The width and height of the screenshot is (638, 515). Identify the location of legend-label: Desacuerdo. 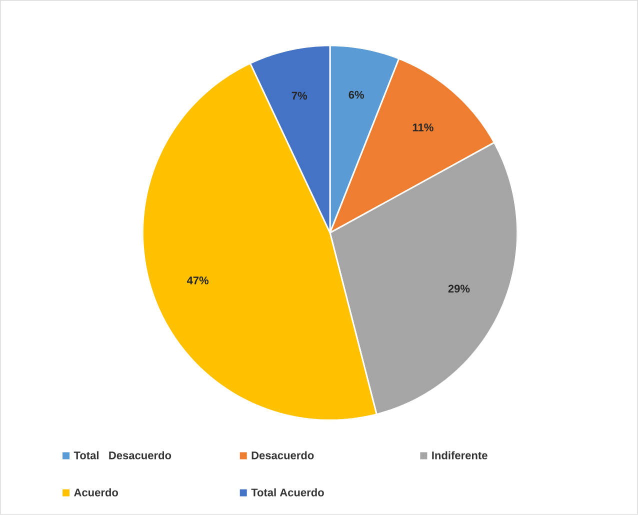
(283, 455).